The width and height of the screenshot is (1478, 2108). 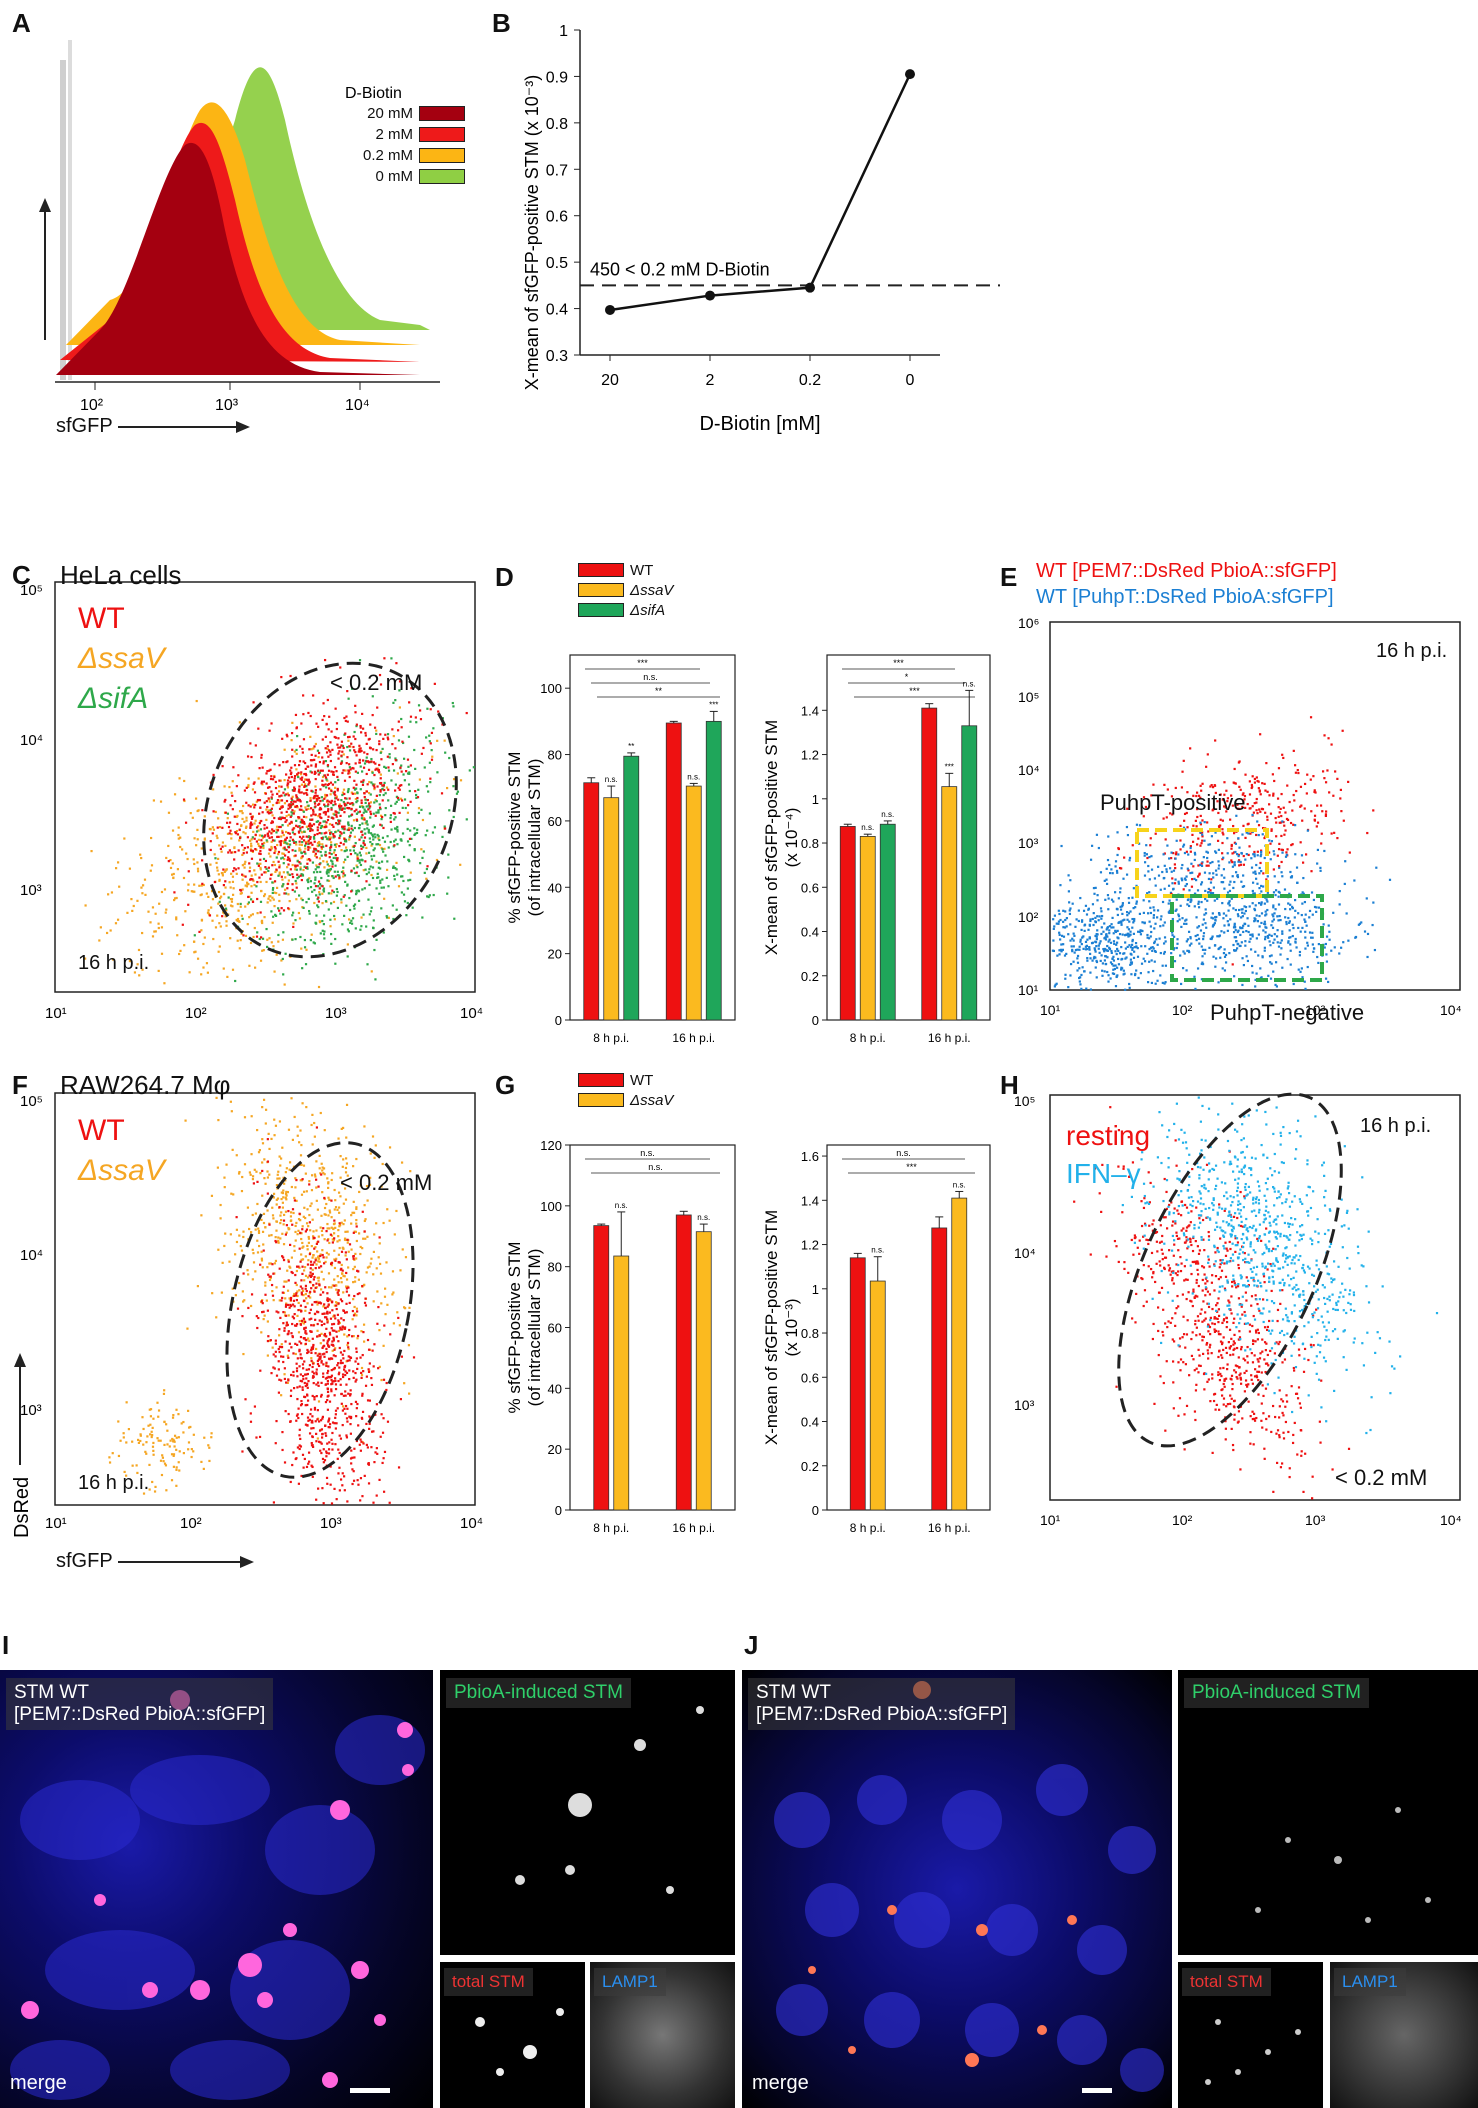 I want to click on legend-ssav: ΔssaV, so click(x=121, y=658).